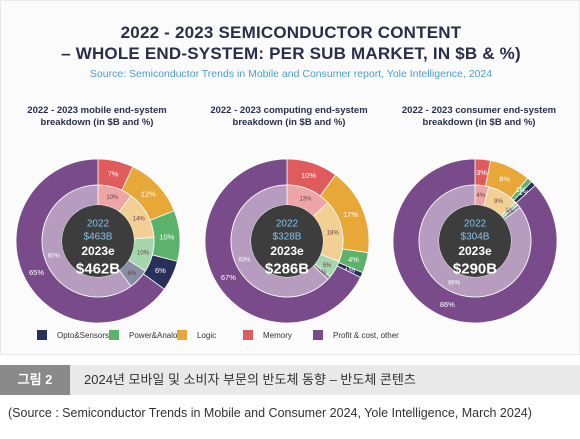  I want to click on mobile-center-v2023: $462B, so click(98, 268).